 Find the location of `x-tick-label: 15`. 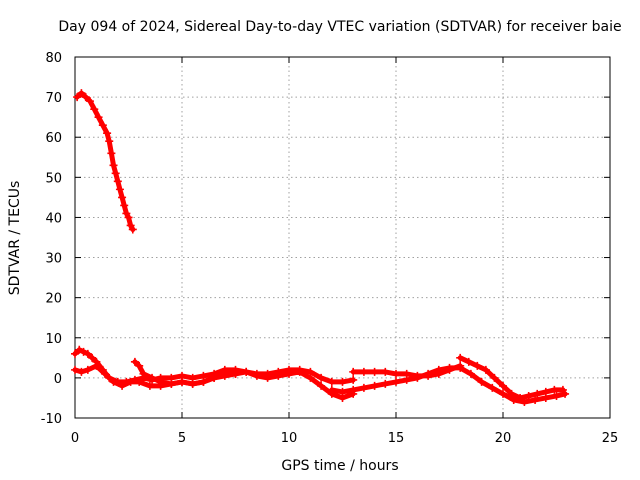

x-tick-label: 15 is located at coordinates (396, 438).